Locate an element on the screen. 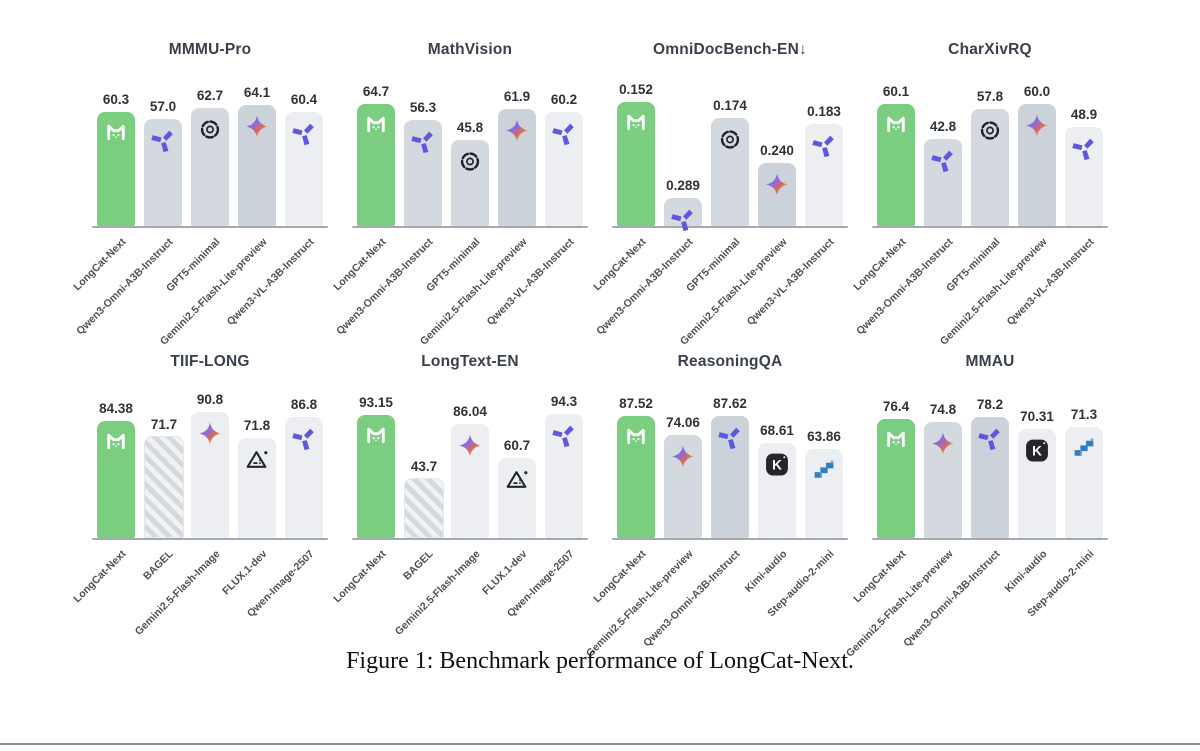 This screenshot has height=751, width=1200. chart-title: CharXivRQ is located at coordinates (990, 49).